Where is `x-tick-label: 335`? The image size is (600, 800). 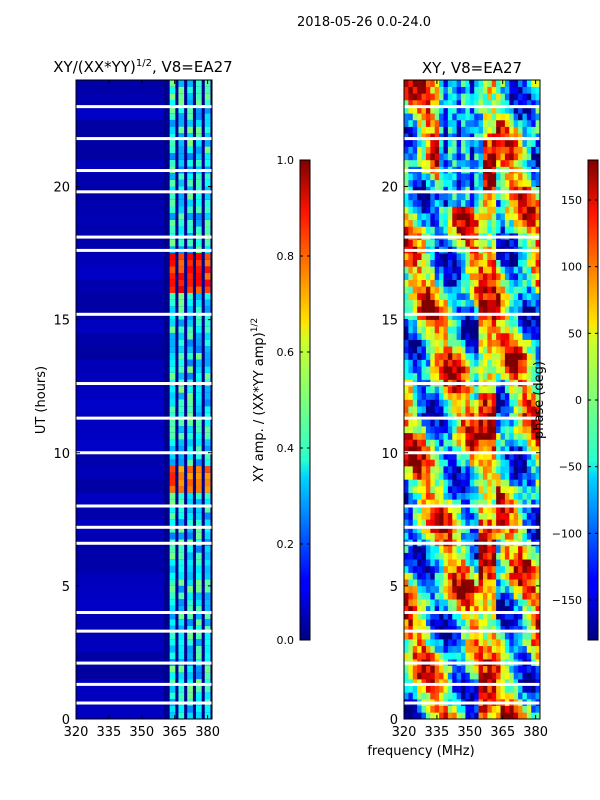 x-tick-label: 335 is located at coordinates (436, 732).